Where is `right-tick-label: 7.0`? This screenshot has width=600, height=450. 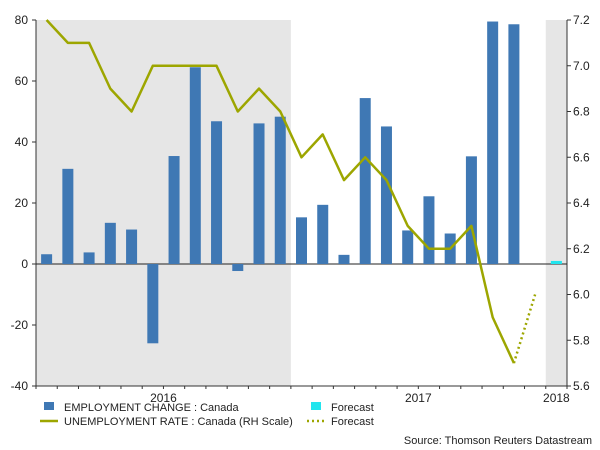 right-tick-label: 7.0 is located at coordinates (581, 66).